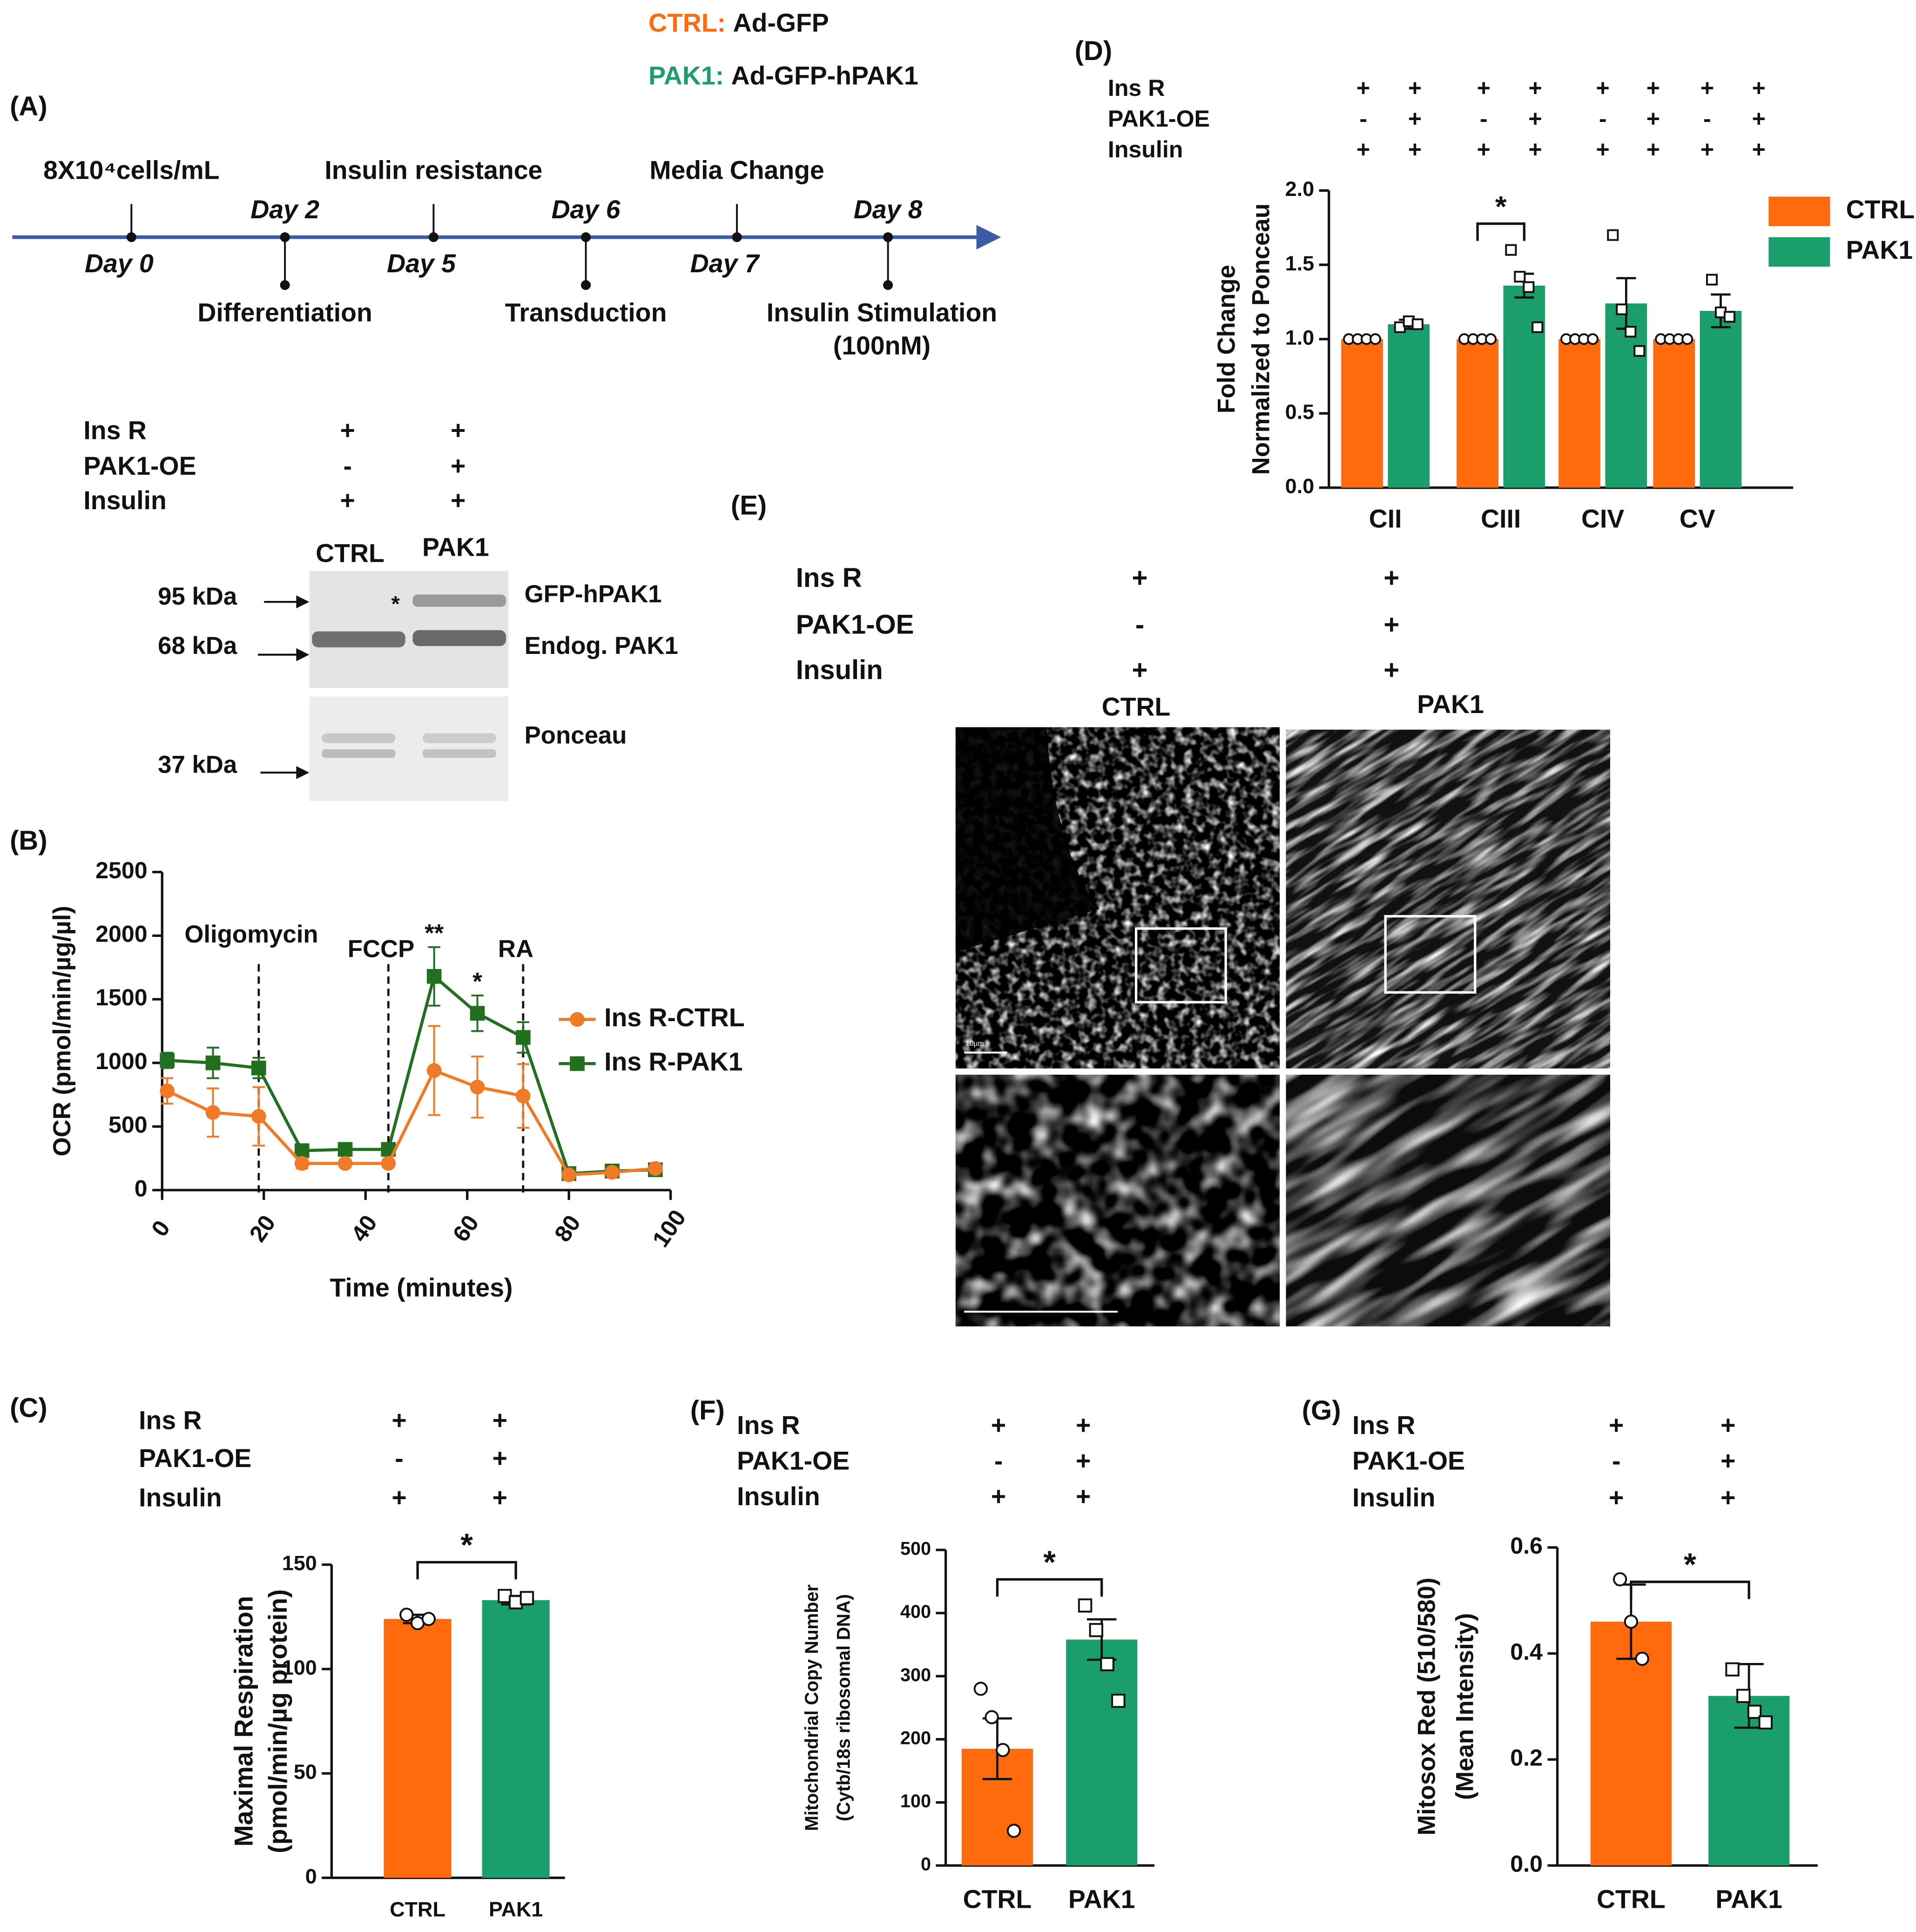 This screenshot has height=1932, width=1916. What do you see at coordinates (433, 169) in the screenshot?
I see `timeline-event: Insulin resistance` at bounding box center [433, 169].